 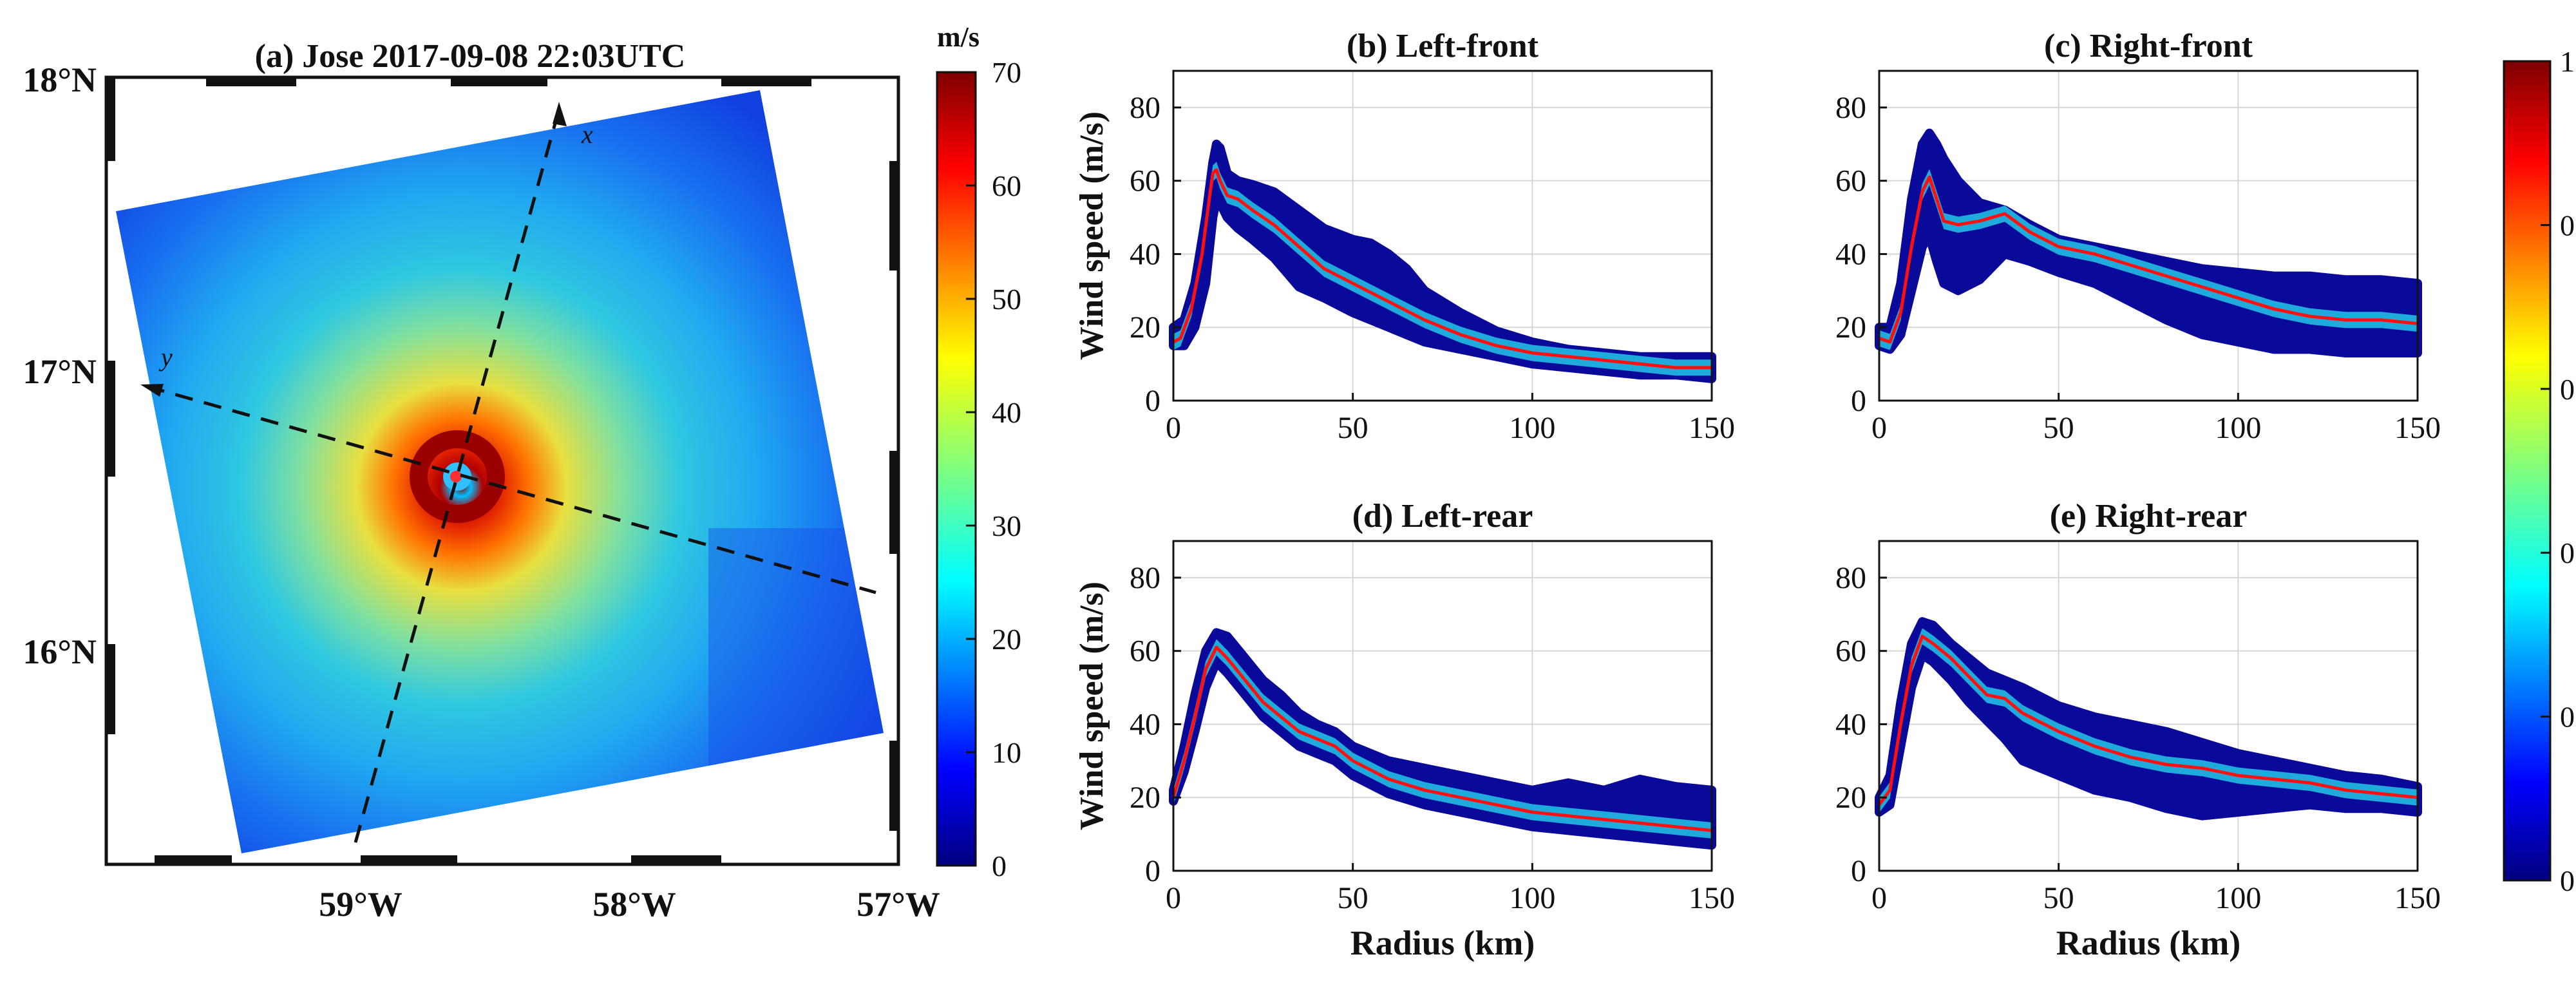 I want to click on storm-center-marker, so click(x=456, y=476).